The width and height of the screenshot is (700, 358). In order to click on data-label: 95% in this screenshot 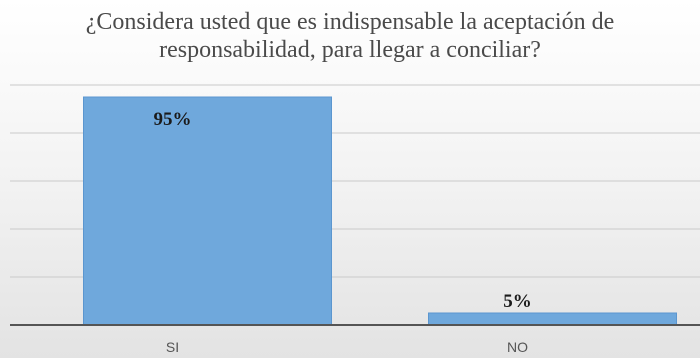, I will do `click(173, 119)`.